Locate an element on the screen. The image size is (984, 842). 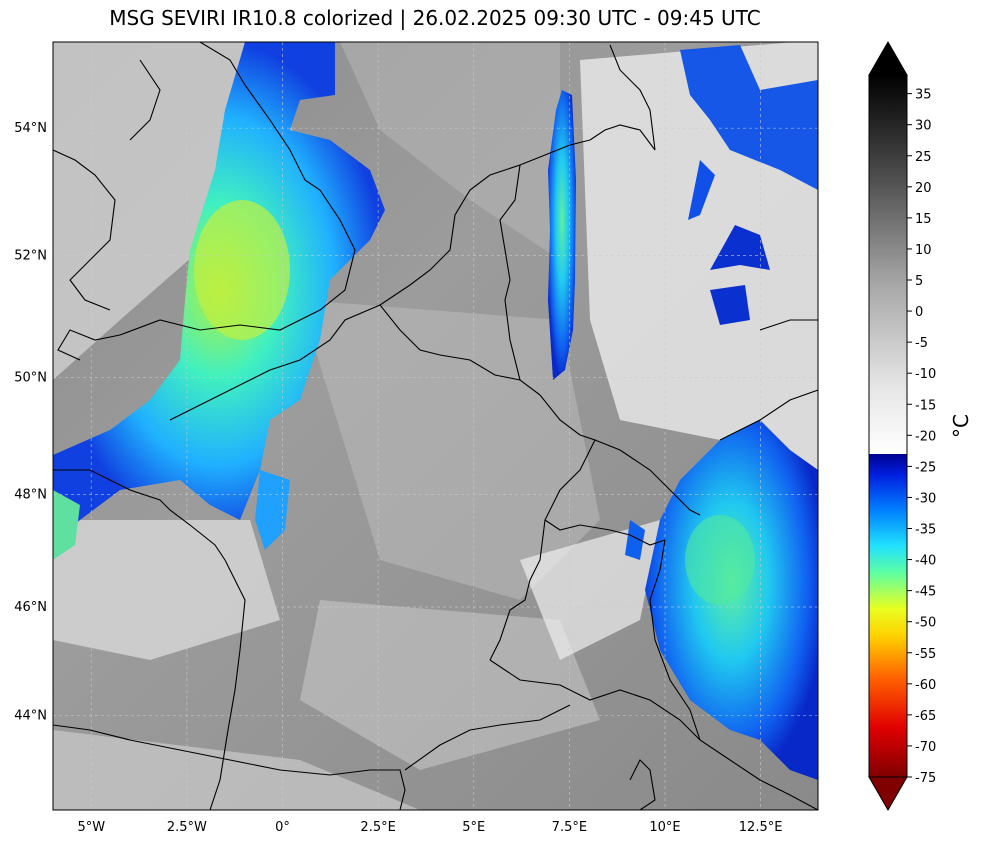
colorbar-tick-label: -15 is located at coordinates (925, 405).